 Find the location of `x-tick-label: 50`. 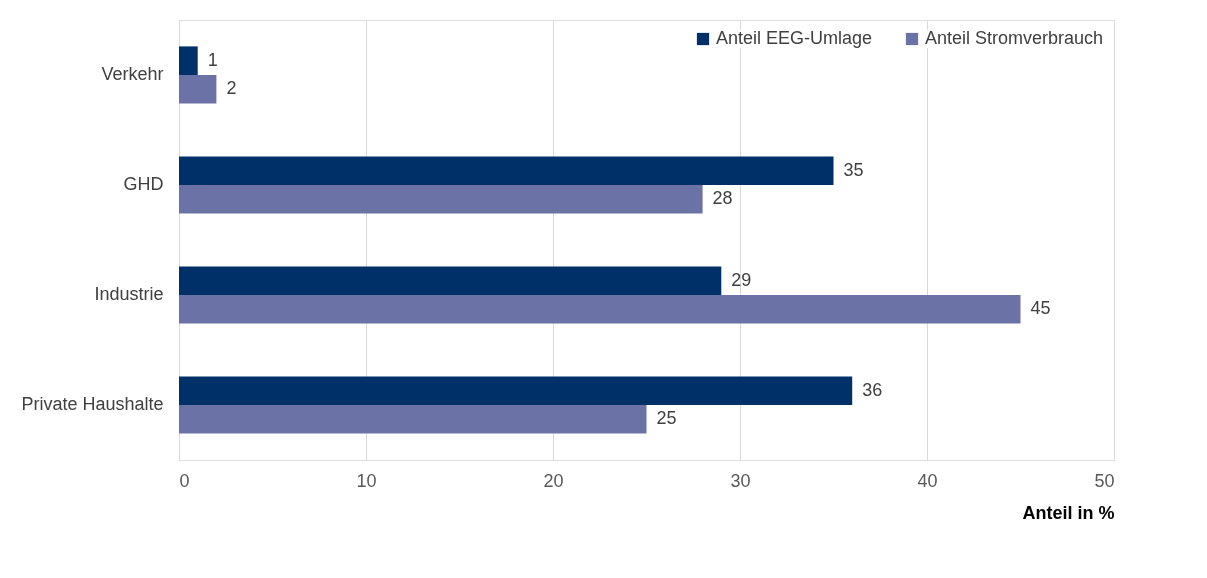

x-tick-label: 50 is located at coordinates (1104, 480).